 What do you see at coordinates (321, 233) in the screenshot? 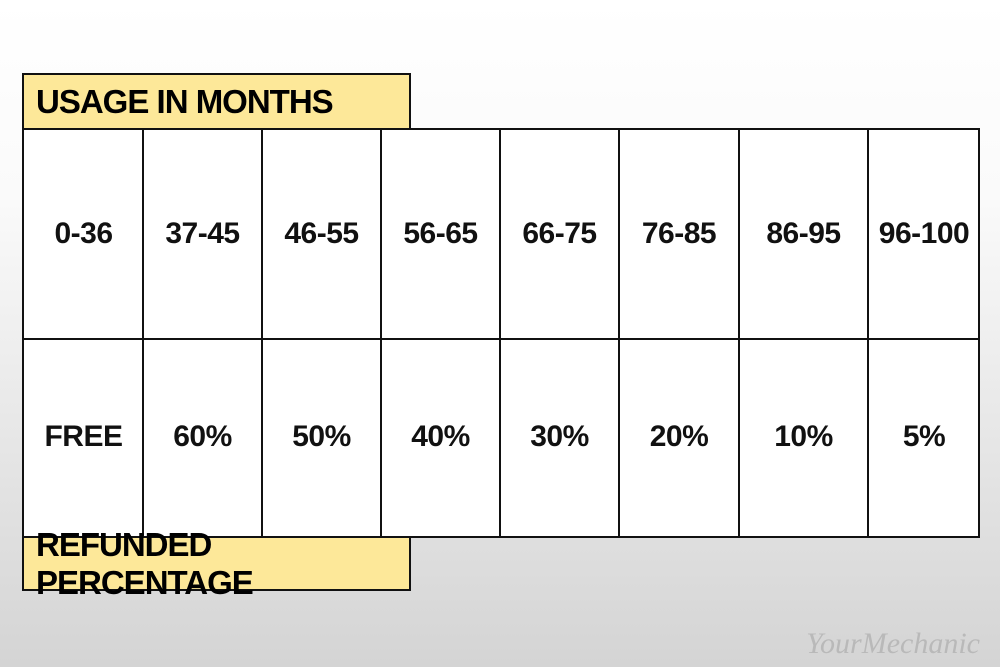
I see `usage-range: 46-55` at bounding box center [321, 233].